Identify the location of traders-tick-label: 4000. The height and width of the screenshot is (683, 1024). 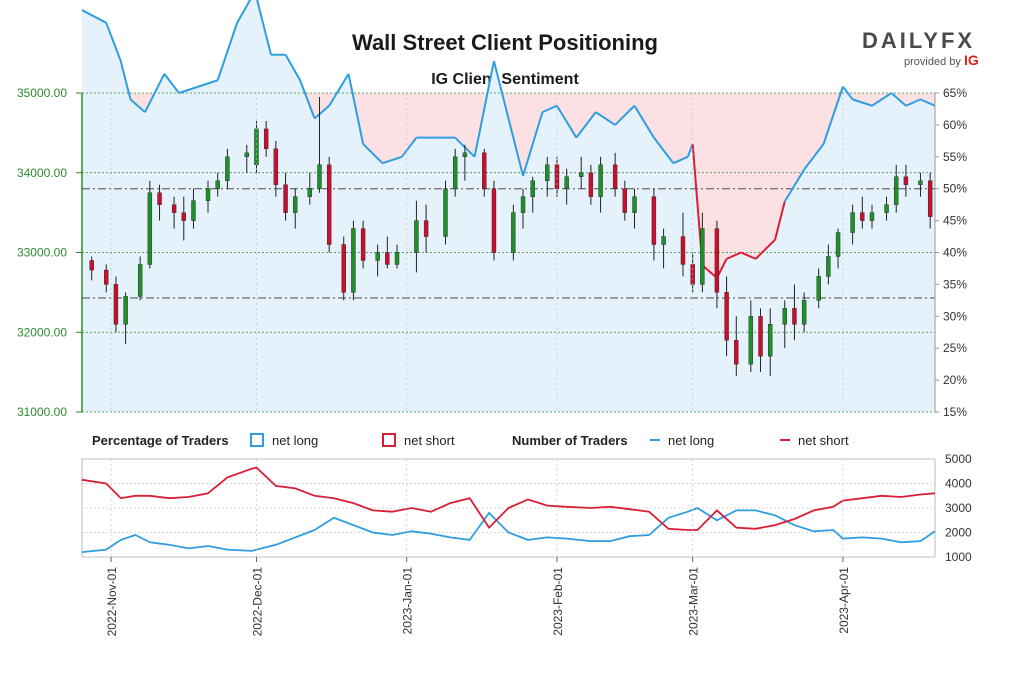
(958, 484).